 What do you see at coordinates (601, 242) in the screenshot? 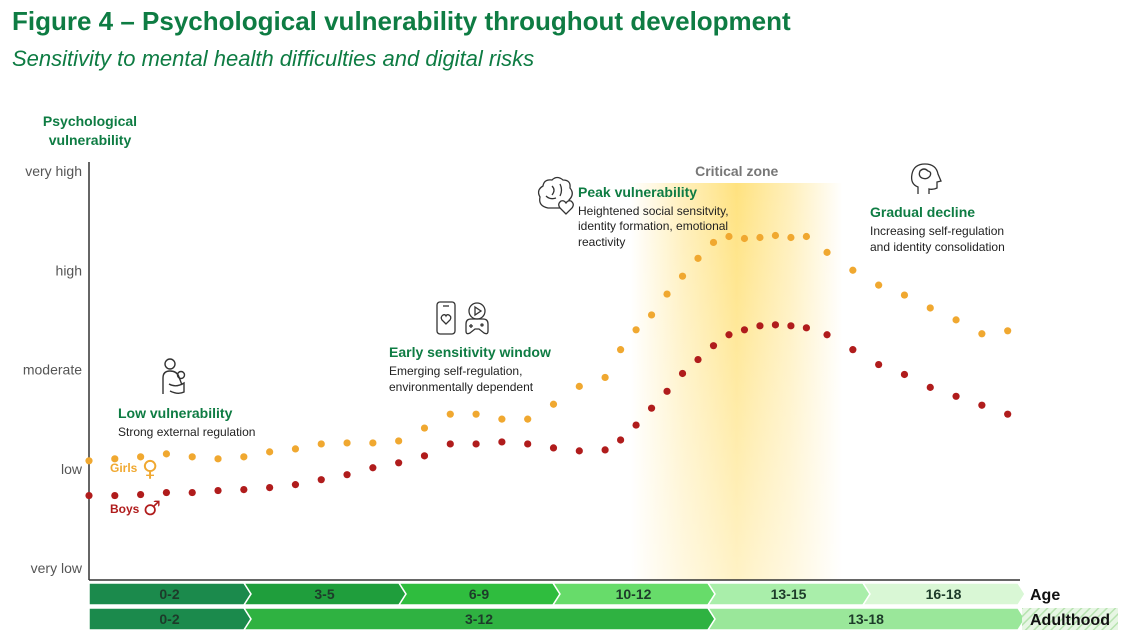
I see `annotation-3-line-3: reactivity` at bounding box center [601, 242].